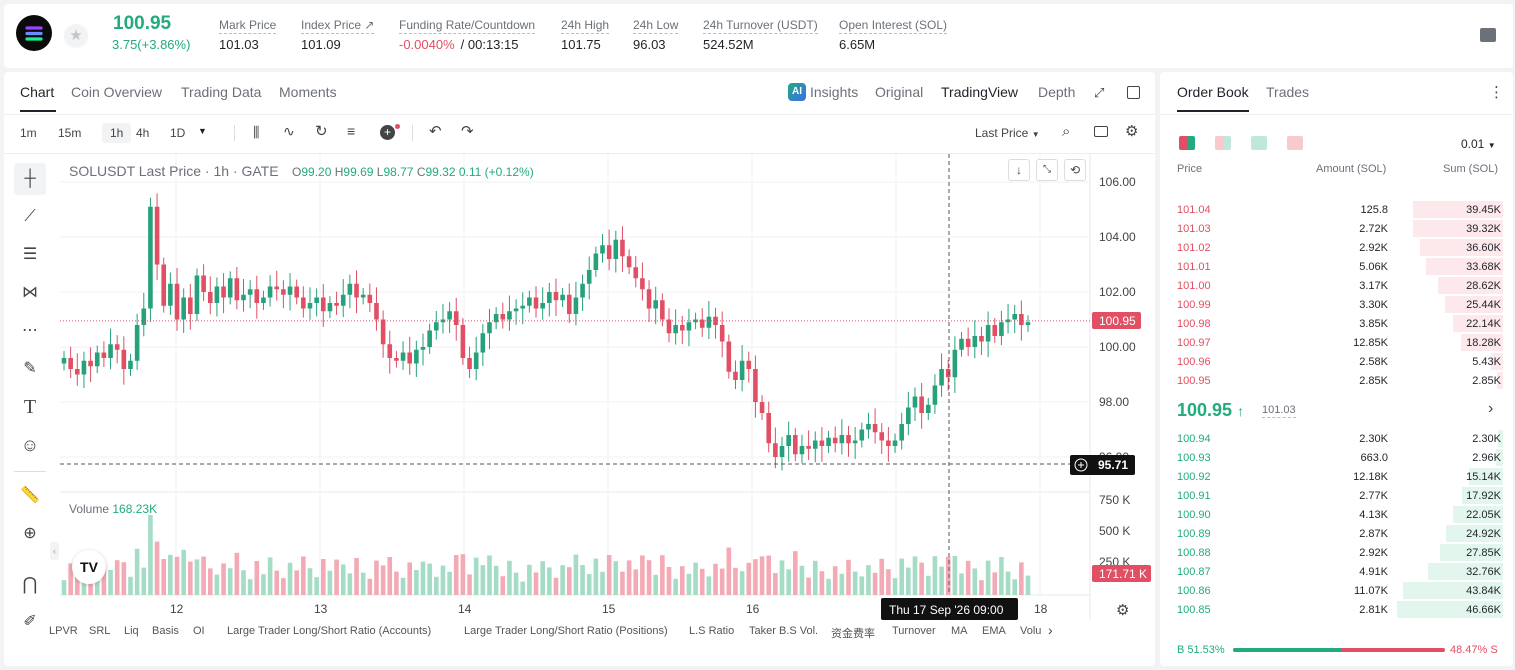 Image resolution: width=1515 pixels, height=670 pixels. What do you see at coordinates (914, 631) in the screenshot?
I see `indicator-tab: Turnover` at bounding box center [914, 631].